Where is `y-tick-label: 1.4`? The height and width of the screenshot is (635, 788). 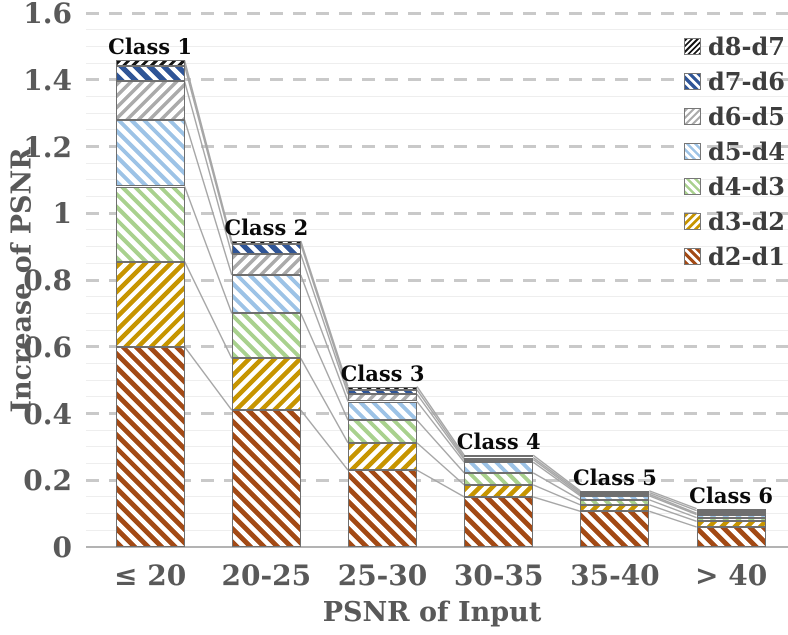 y-tick-label: 1.4 is located at coordinates (47, 80).